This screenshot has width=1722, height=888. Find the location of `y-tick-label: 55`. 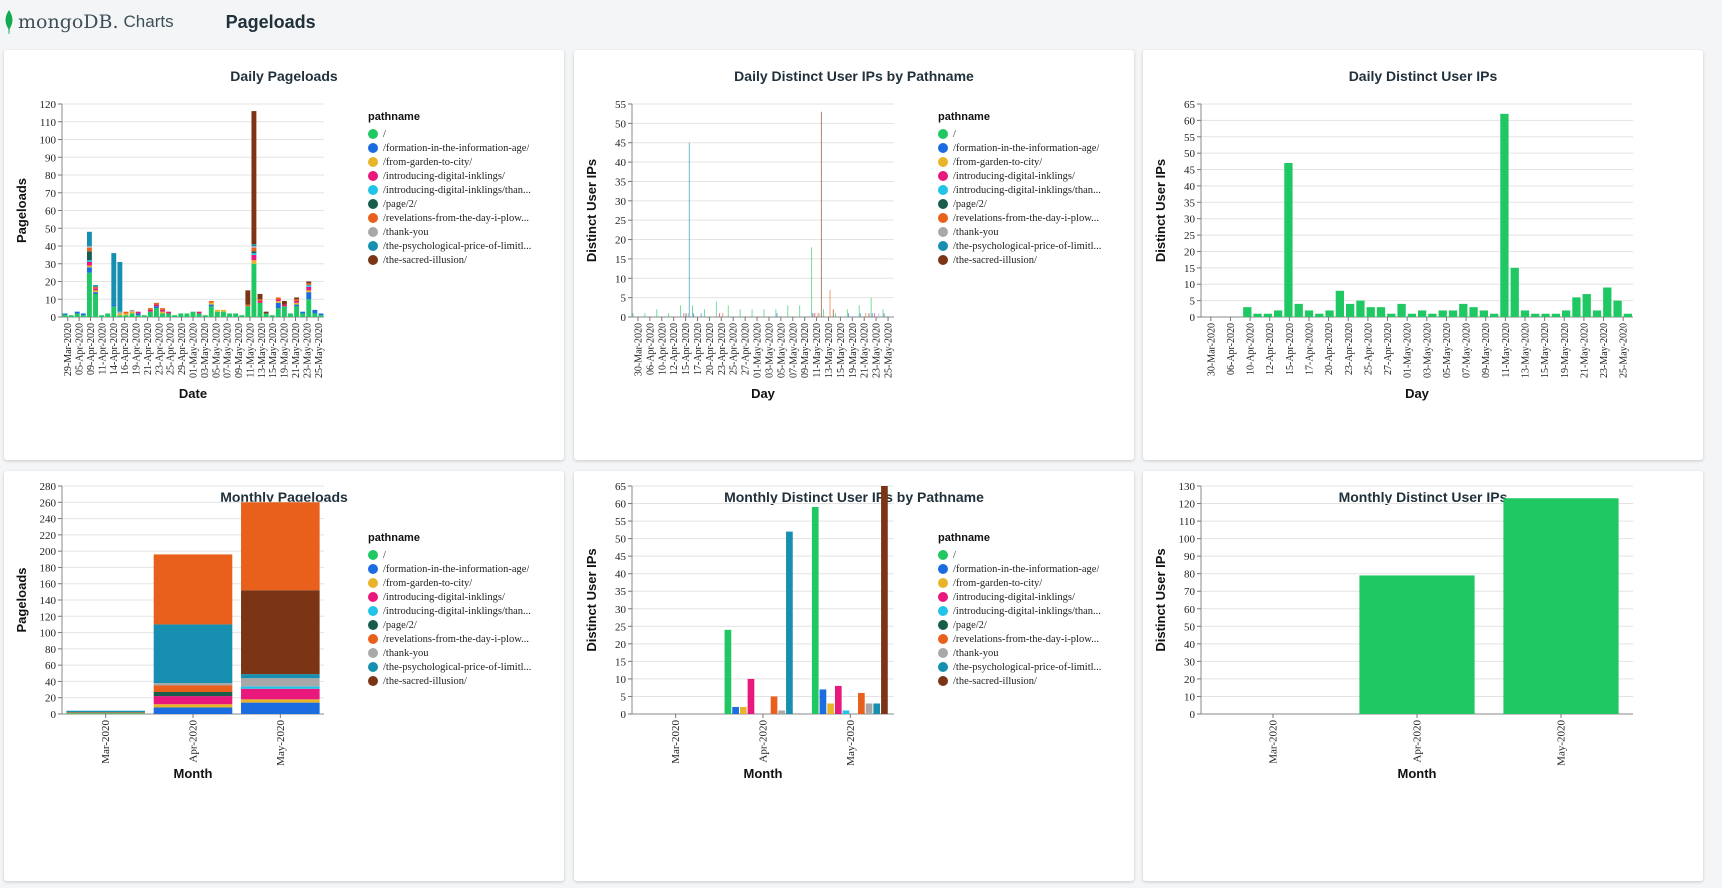

y-tick-label: 55 is located at coordinates (621, 105).